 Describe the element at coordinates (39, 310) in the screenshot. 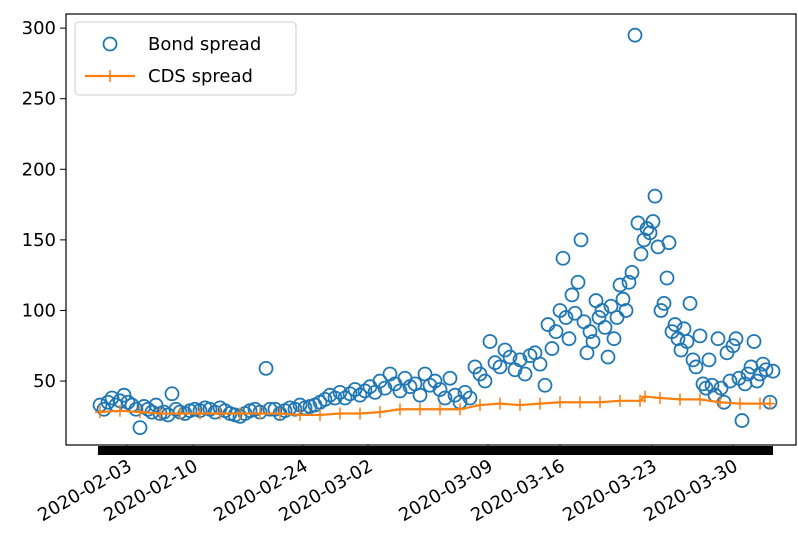

I see `y-tick-label: 100` at that location.